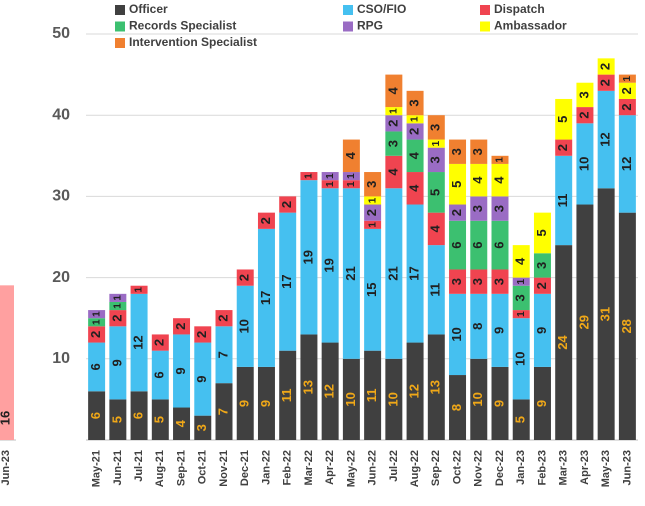 This screenshot has height=506, width=645. I want to click on x-tick-label: Dec-22, so click(500, 468).